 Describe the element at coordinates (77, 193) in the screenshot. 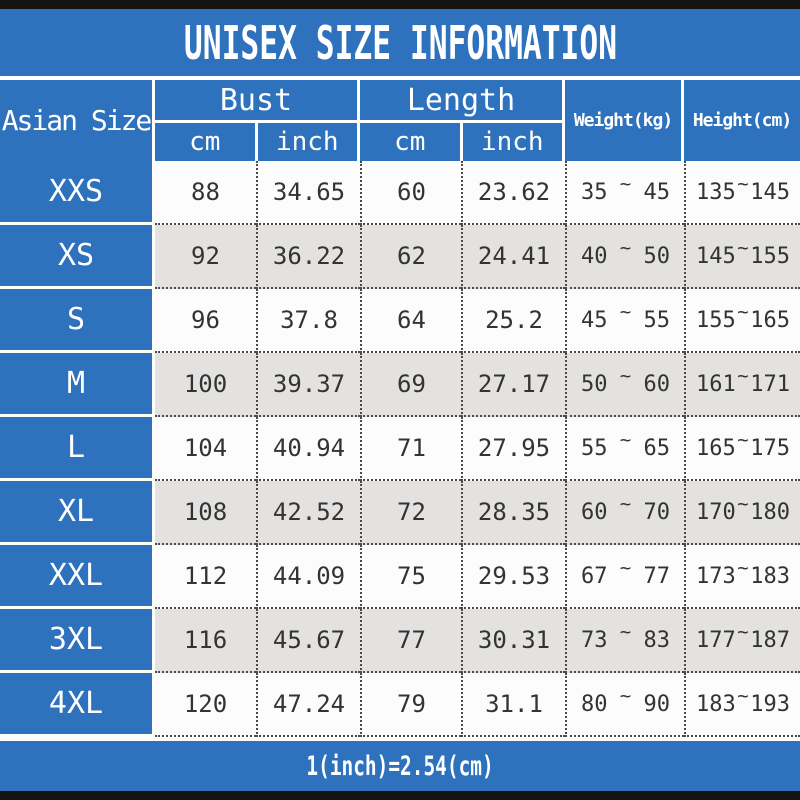

I see `size-label: XXS` at that location.